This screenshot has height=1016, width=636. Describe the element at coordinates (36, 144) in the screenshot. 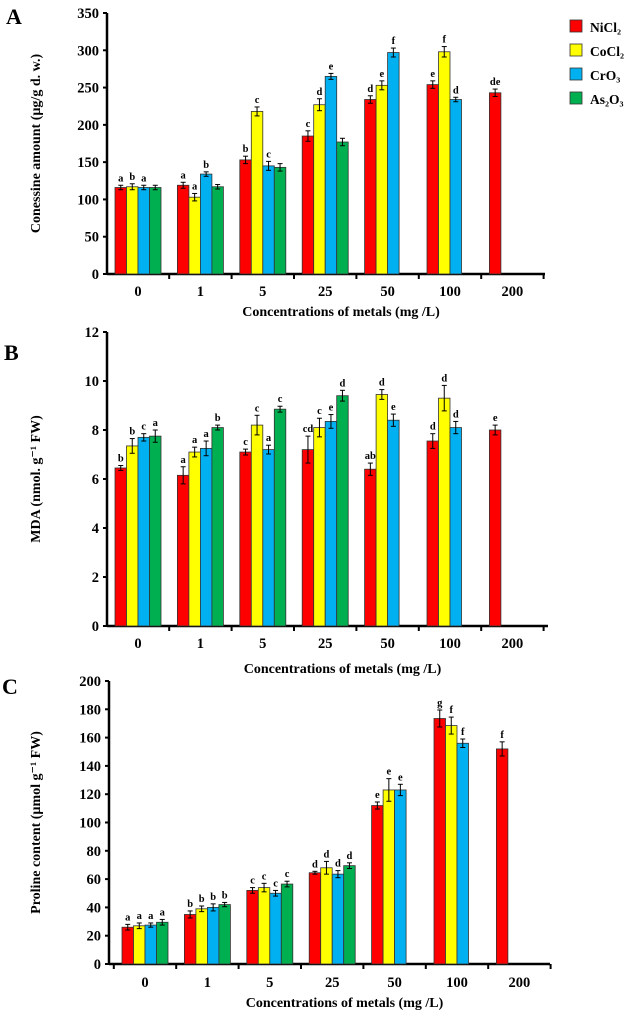

I see `y-axis-title: Conessine amount (µg/g d. w.)` at that location.